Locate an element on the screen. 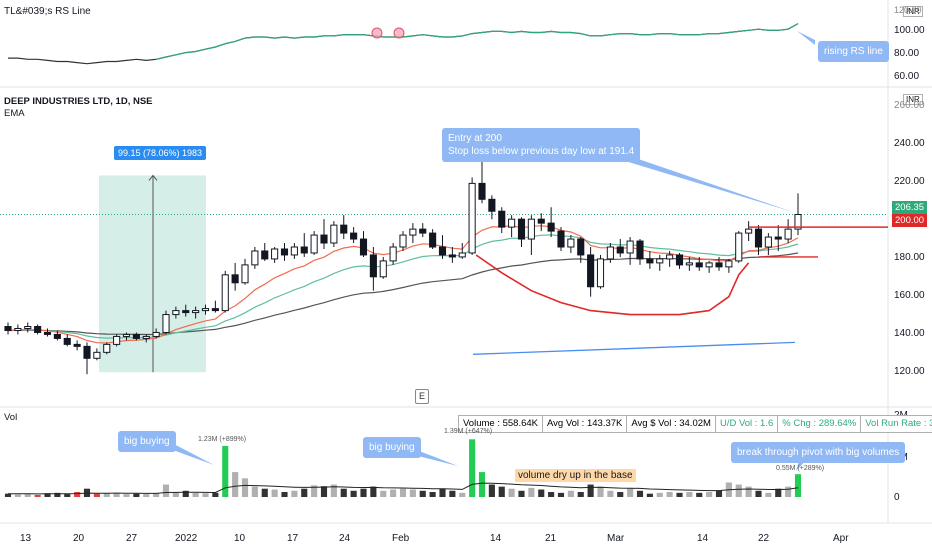 This screenshot has height=550, width=932. price-currency-badge: INR is located at coordinates (913, 99).